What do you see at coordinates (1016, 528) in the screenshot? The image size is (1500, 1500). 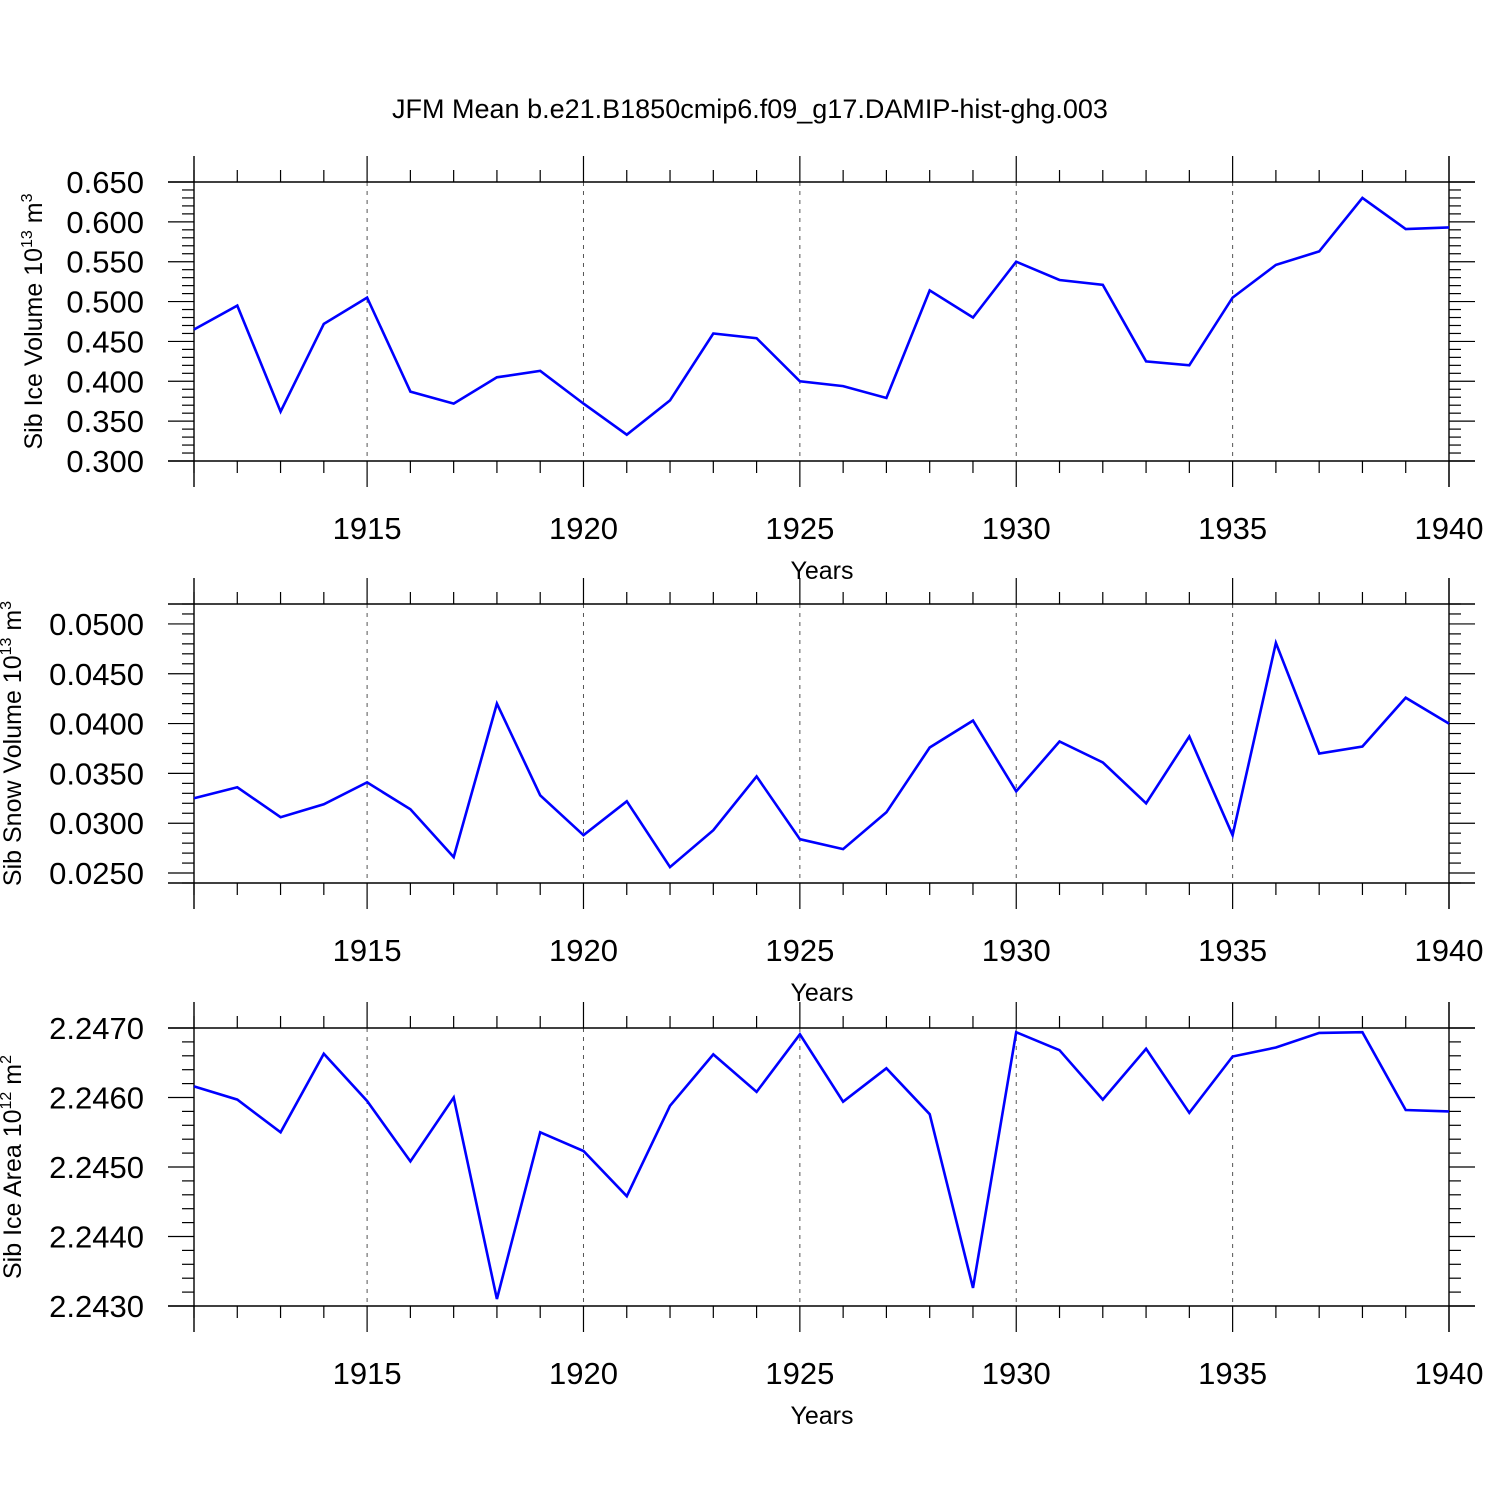 I see `x-tick-label: 1930` at bounding box center [1016, 528].